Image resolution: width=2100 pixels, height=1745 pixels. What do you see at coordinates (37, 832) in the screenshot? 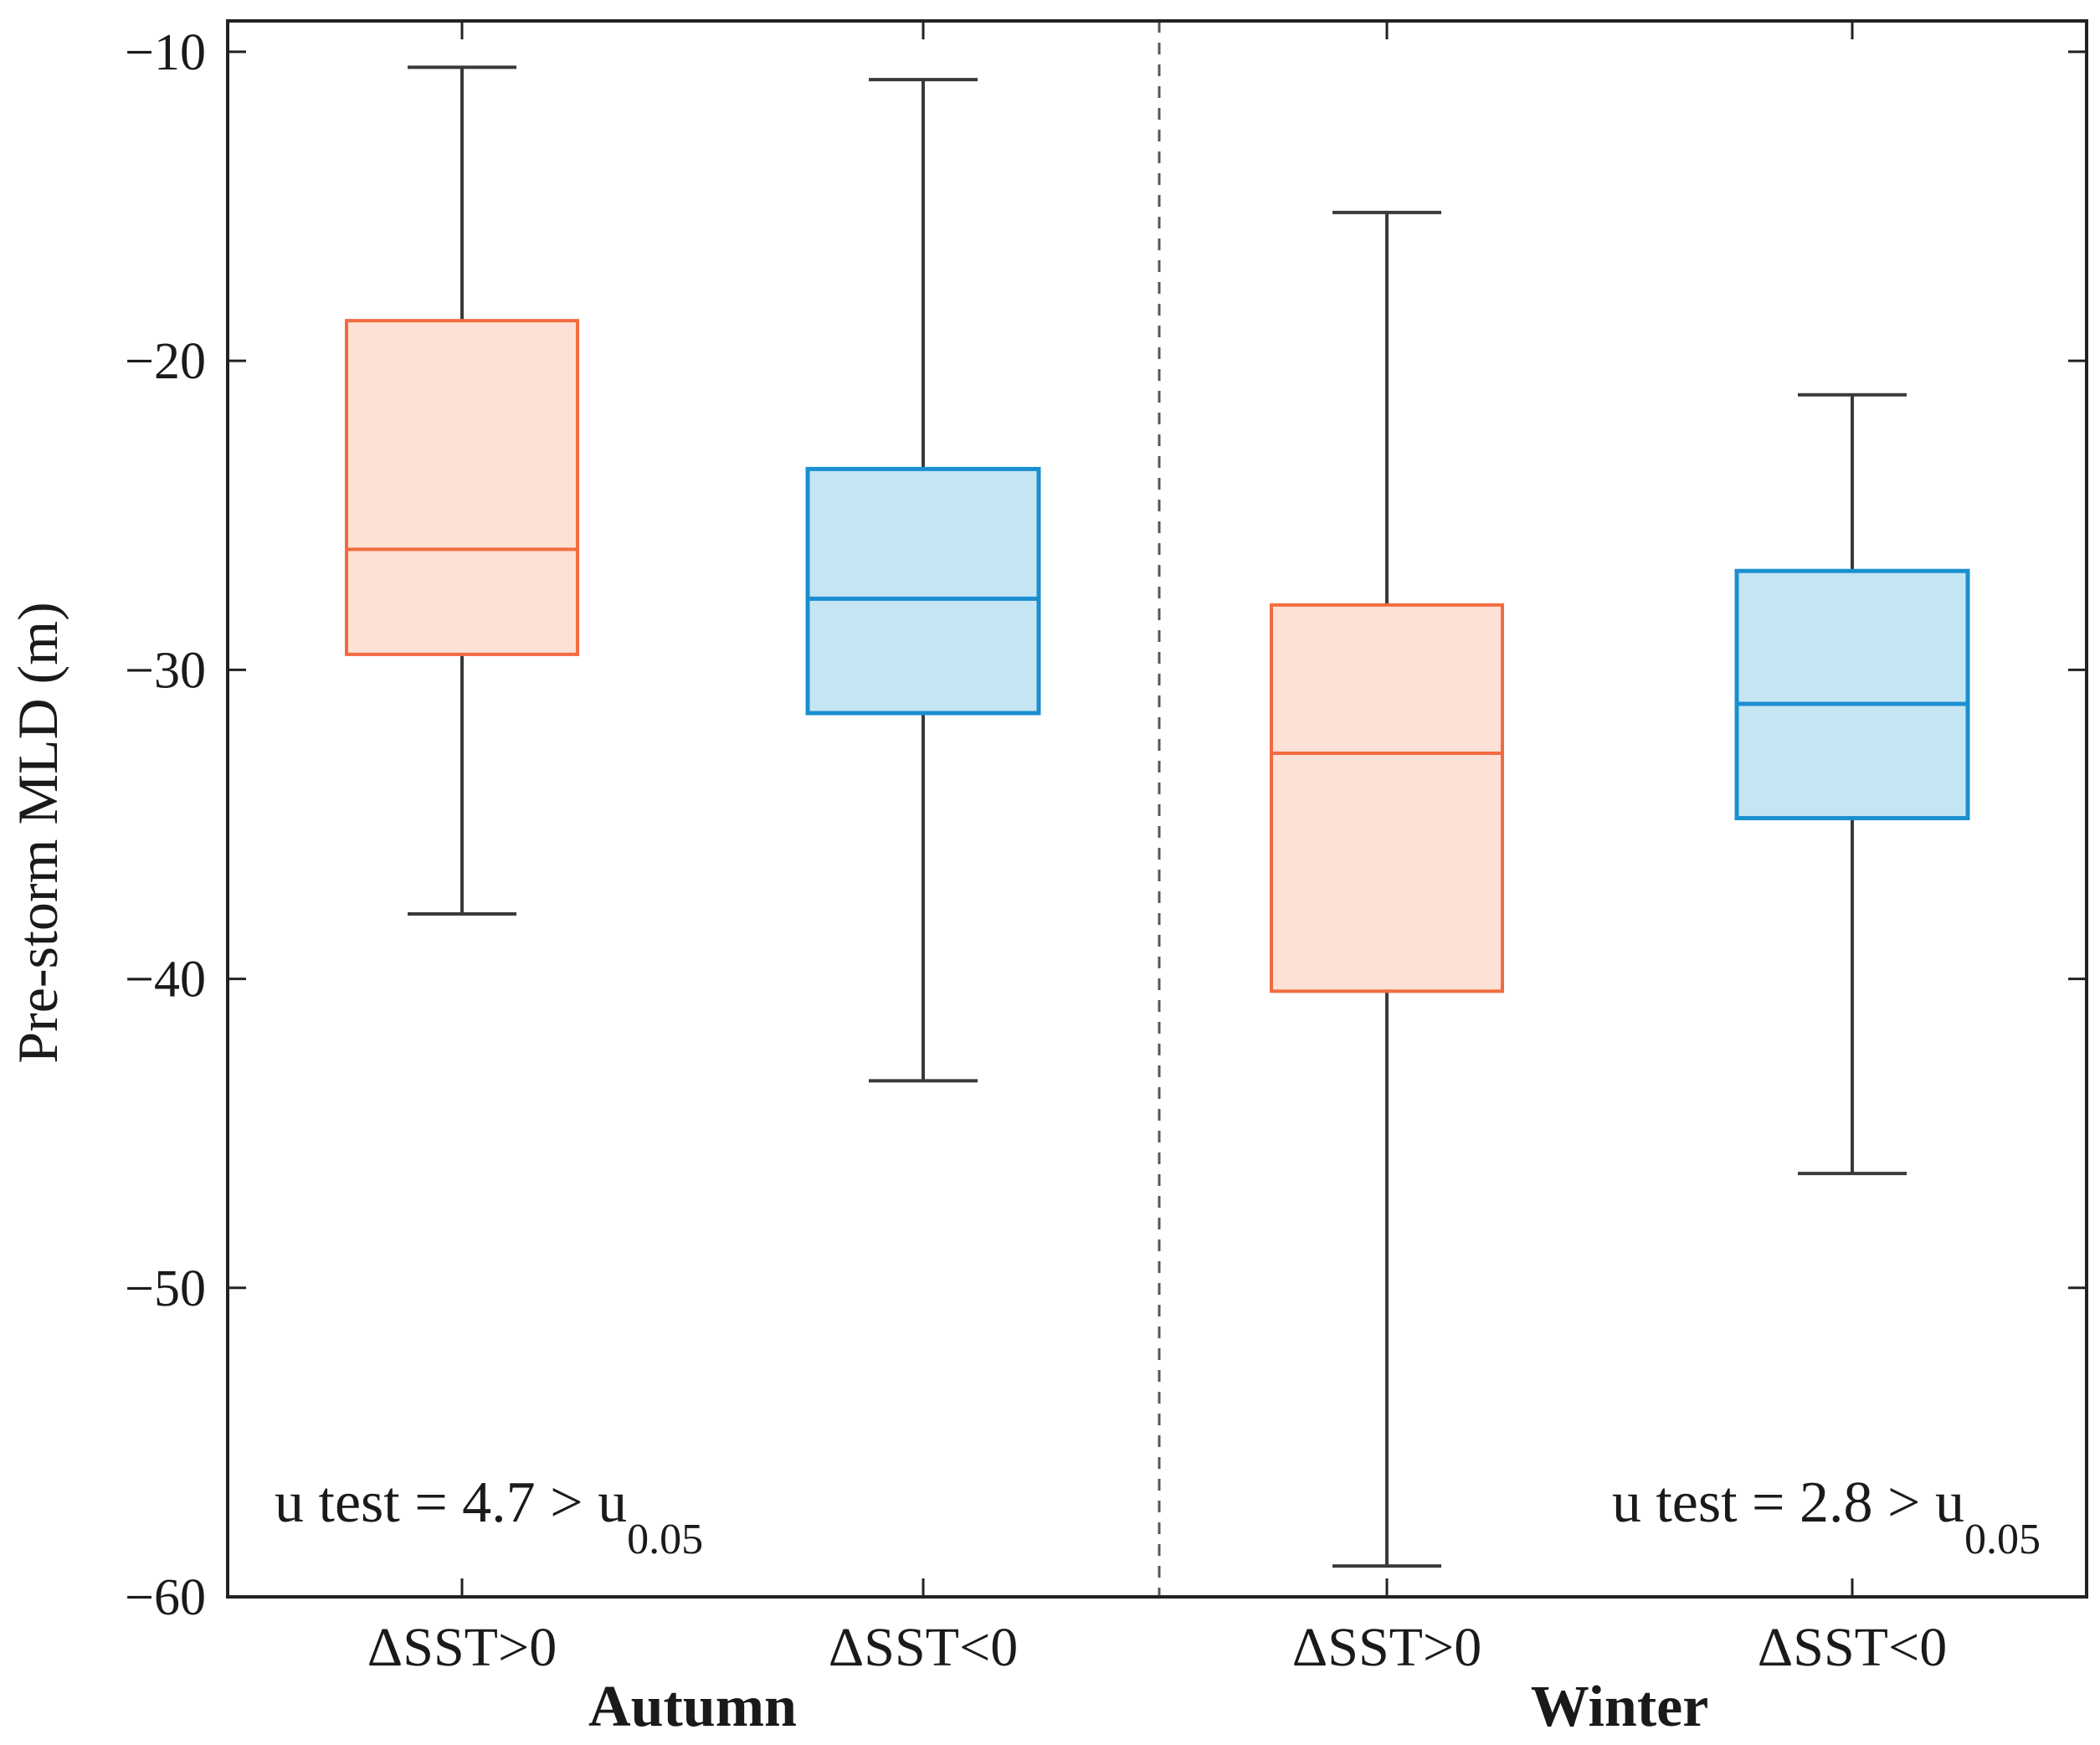
I see `y-axis-label: Pre-storm MLD (m)` at bounding box center [37, 832].